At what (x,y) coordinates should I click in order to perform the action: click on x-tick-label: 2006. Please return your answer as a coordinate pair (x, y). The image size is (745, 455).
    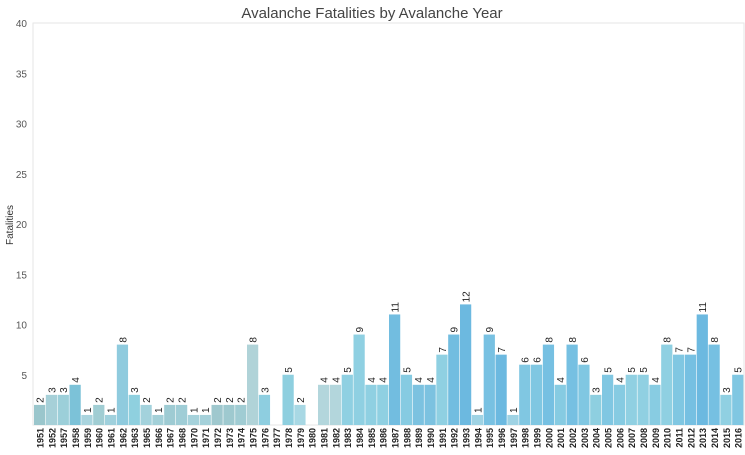
    Looking at the image, I should click on (620, 438).